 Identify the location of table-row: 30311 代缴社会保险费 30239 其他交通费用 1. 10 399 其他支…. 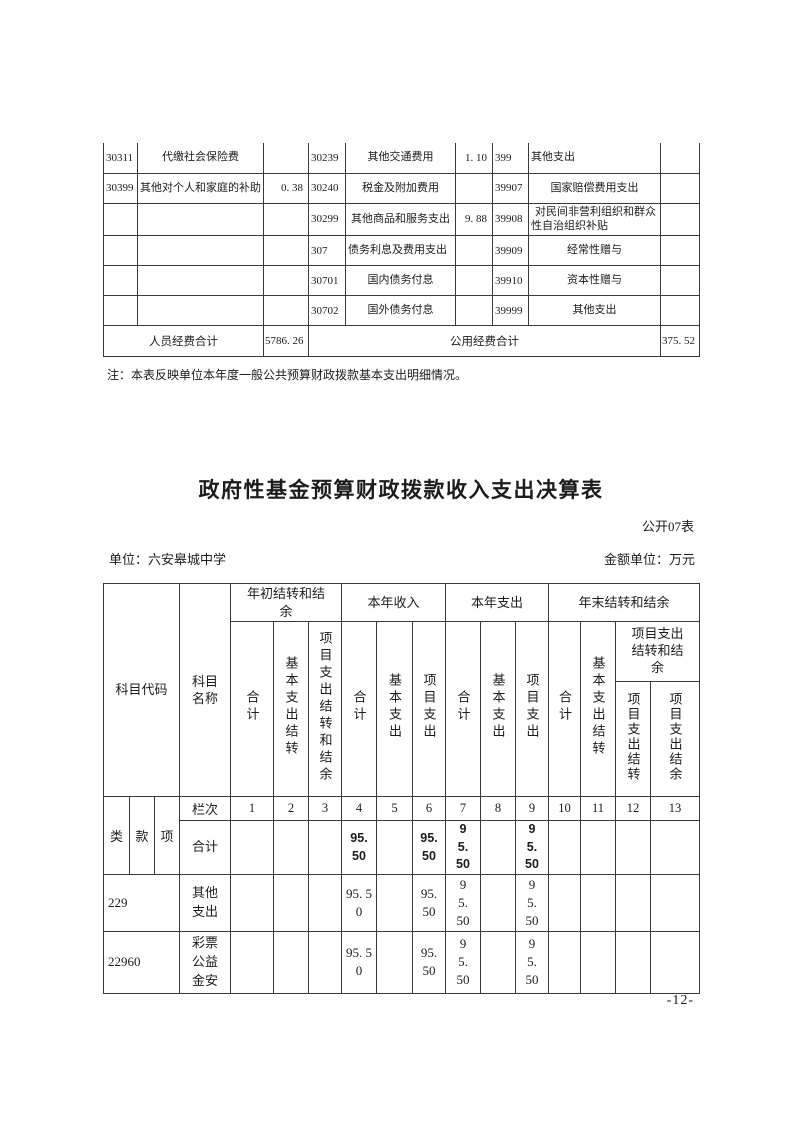
(401, 158).